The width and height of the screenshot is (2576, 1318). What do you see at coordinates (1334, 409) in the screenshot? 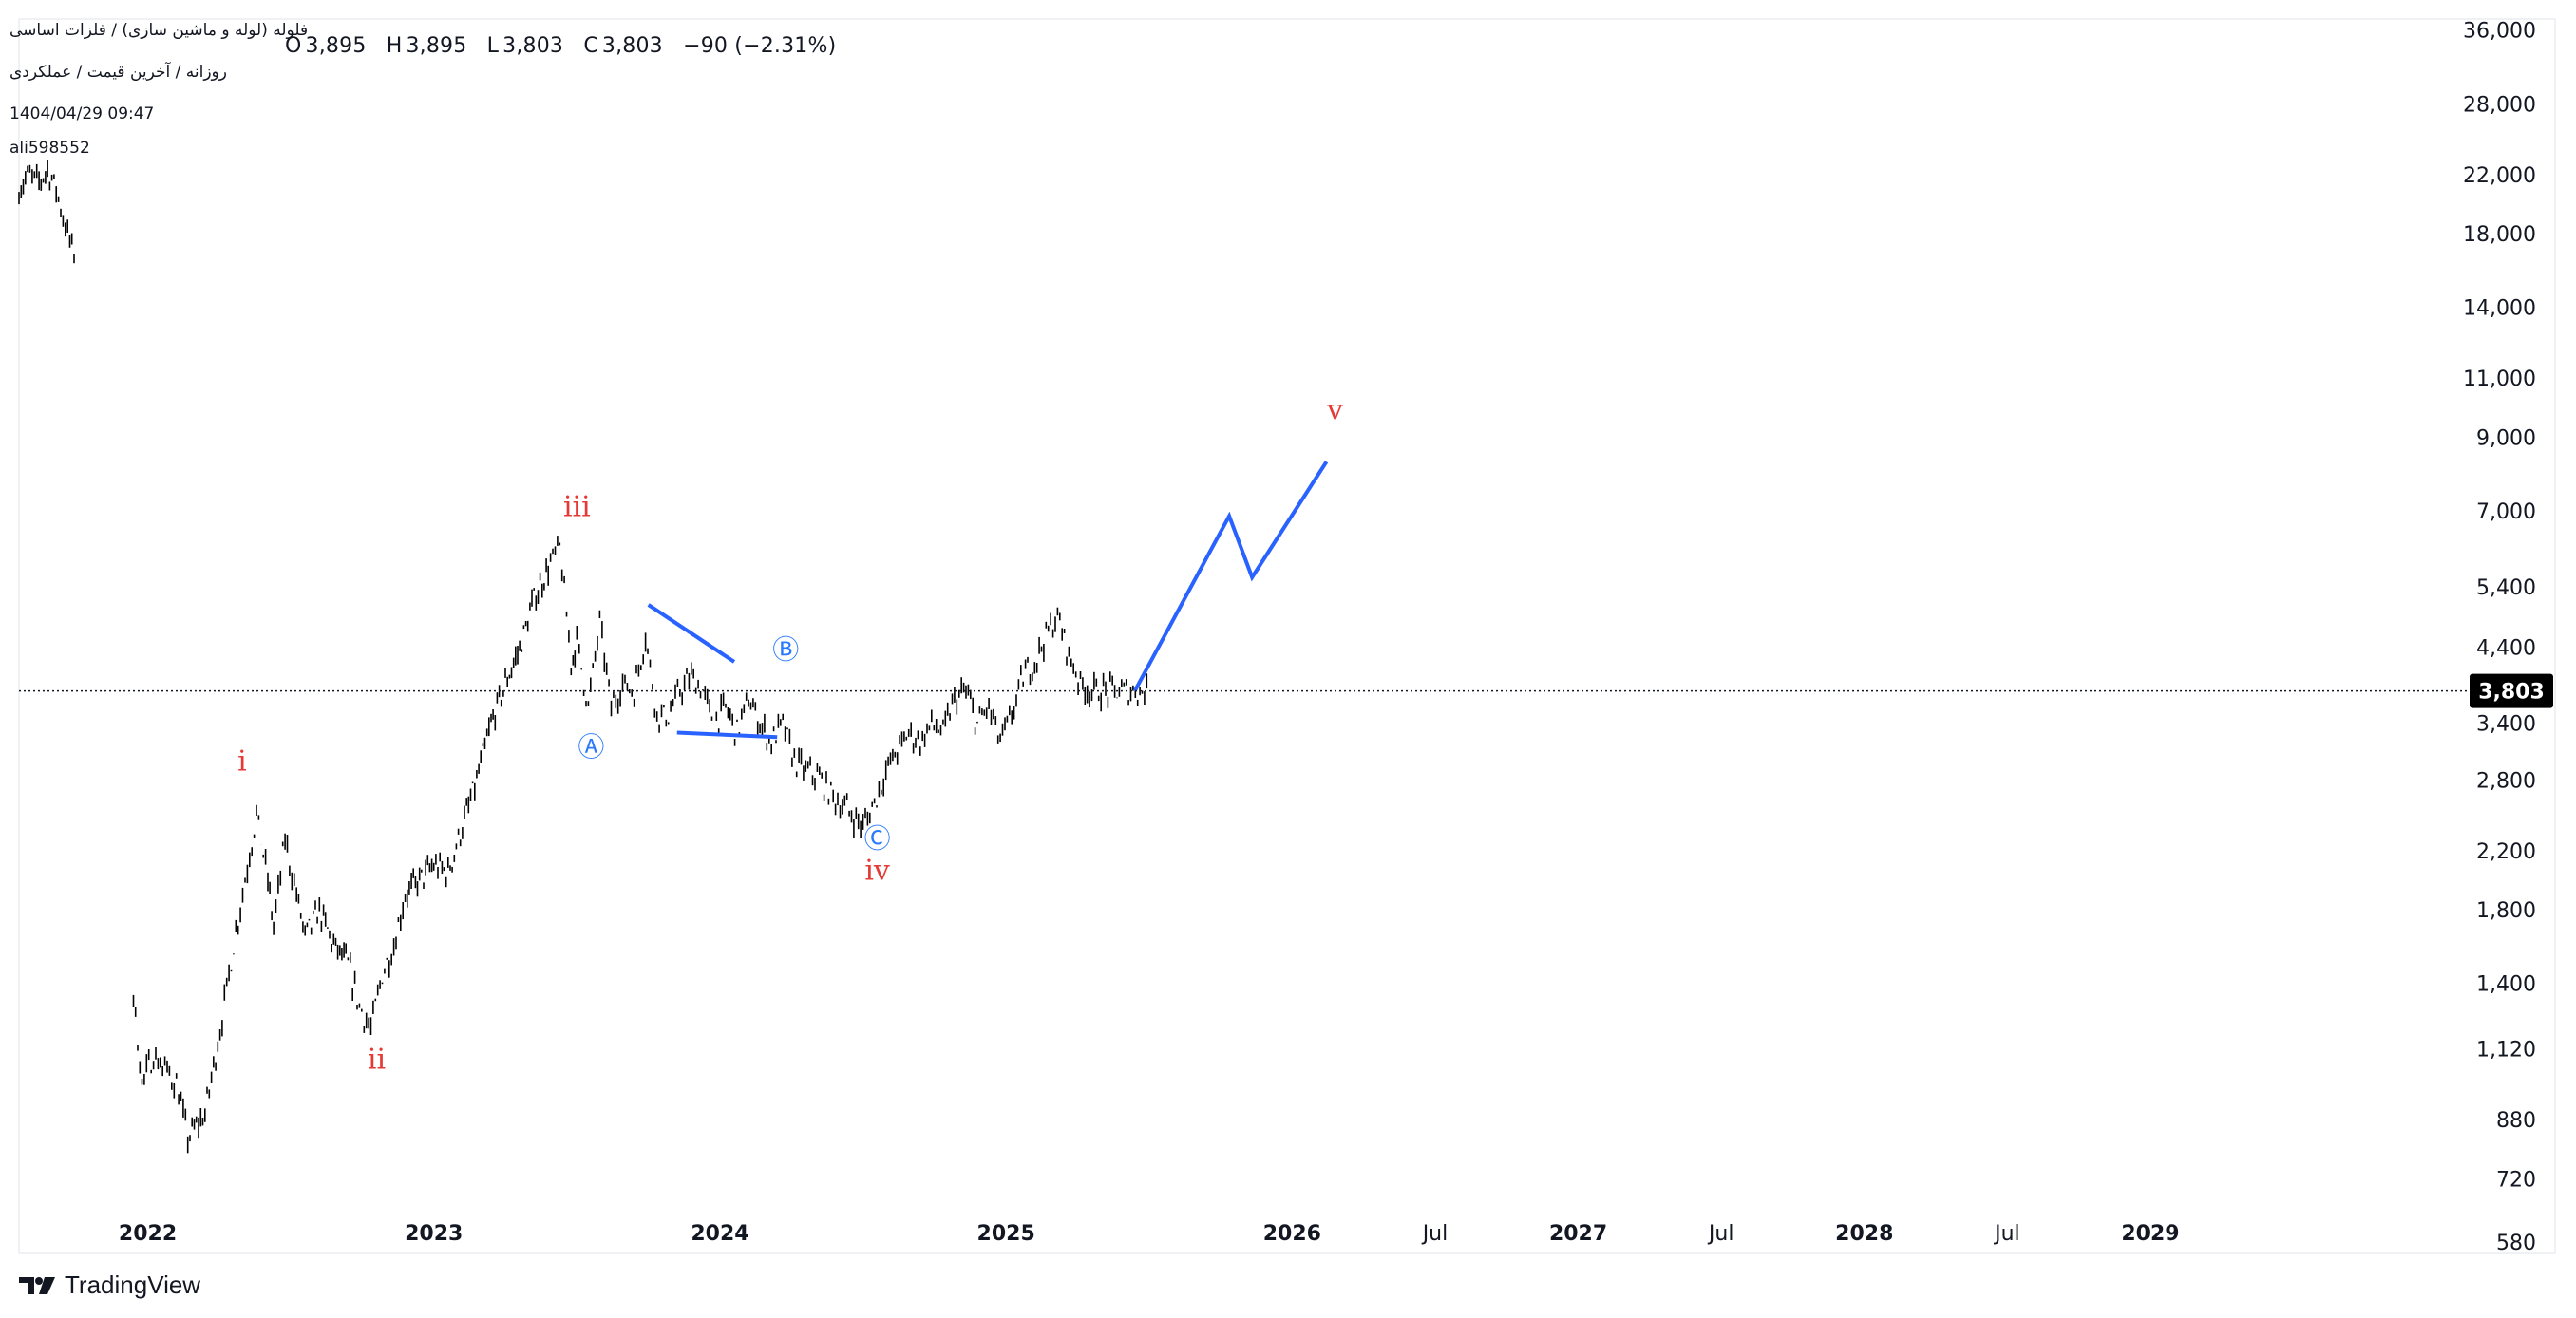
I see `wave-label: v` at bounding box center [1334, 409].